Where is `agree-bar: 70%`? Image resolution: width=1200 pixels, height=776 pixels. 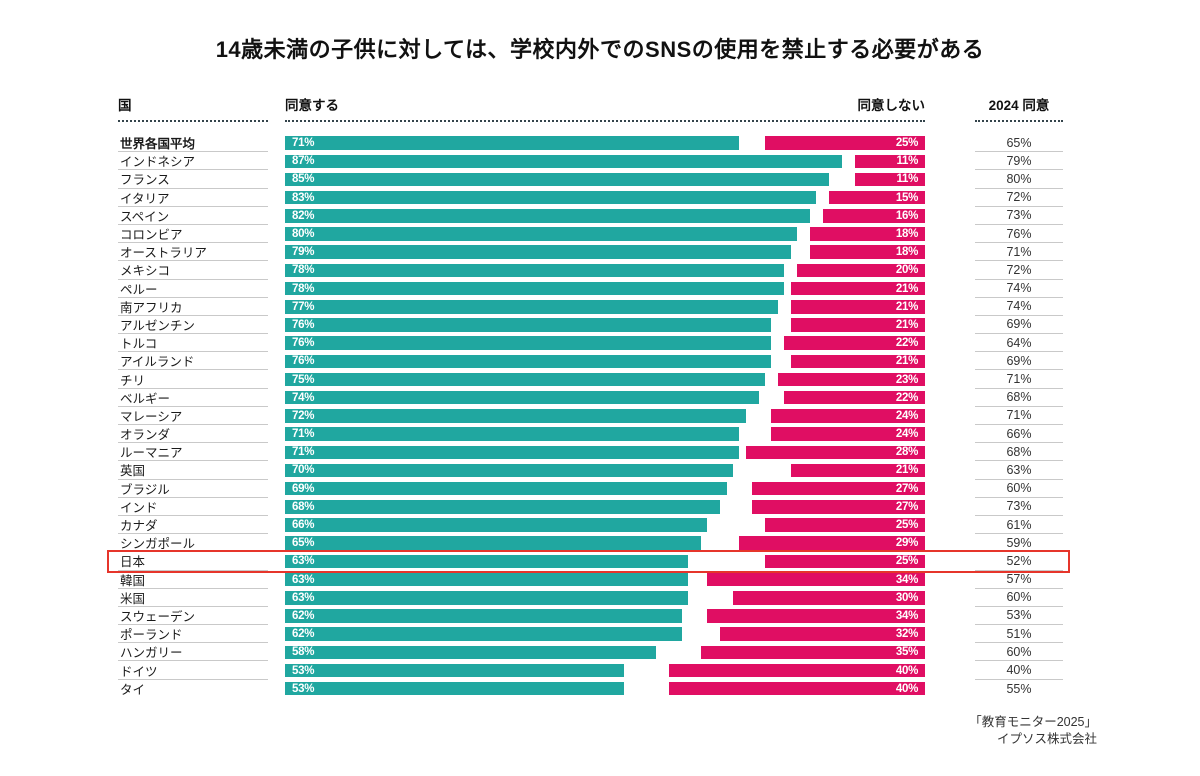 agree-bar: 70% is located at coordinates (509, 470).